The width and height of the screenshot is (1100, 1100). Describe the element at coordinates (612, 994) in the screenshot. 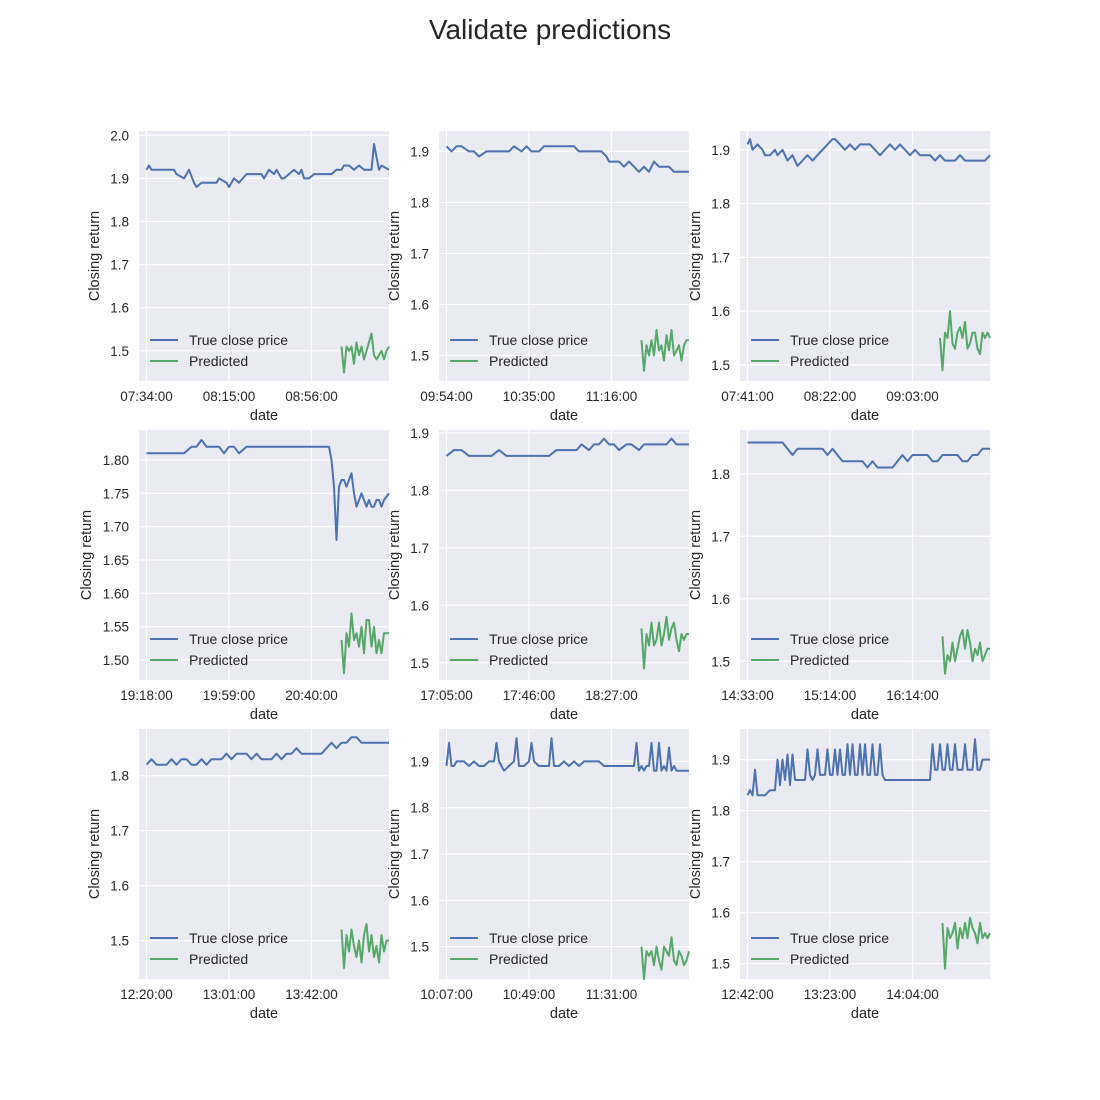

I see `x-tick-label: 11:31:00` at that location.